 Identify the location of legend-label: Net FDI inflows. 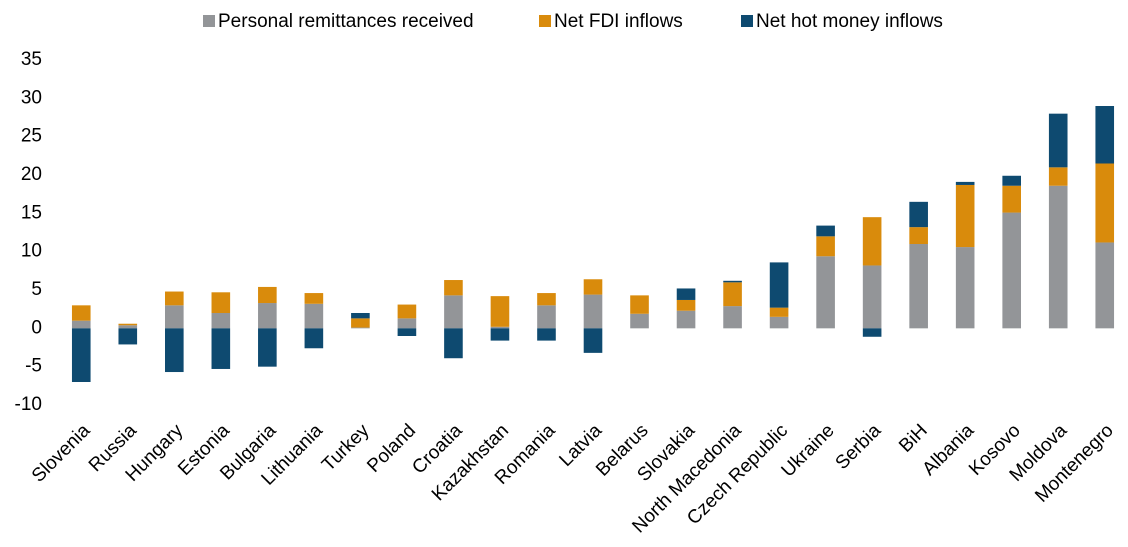
(618, 21).